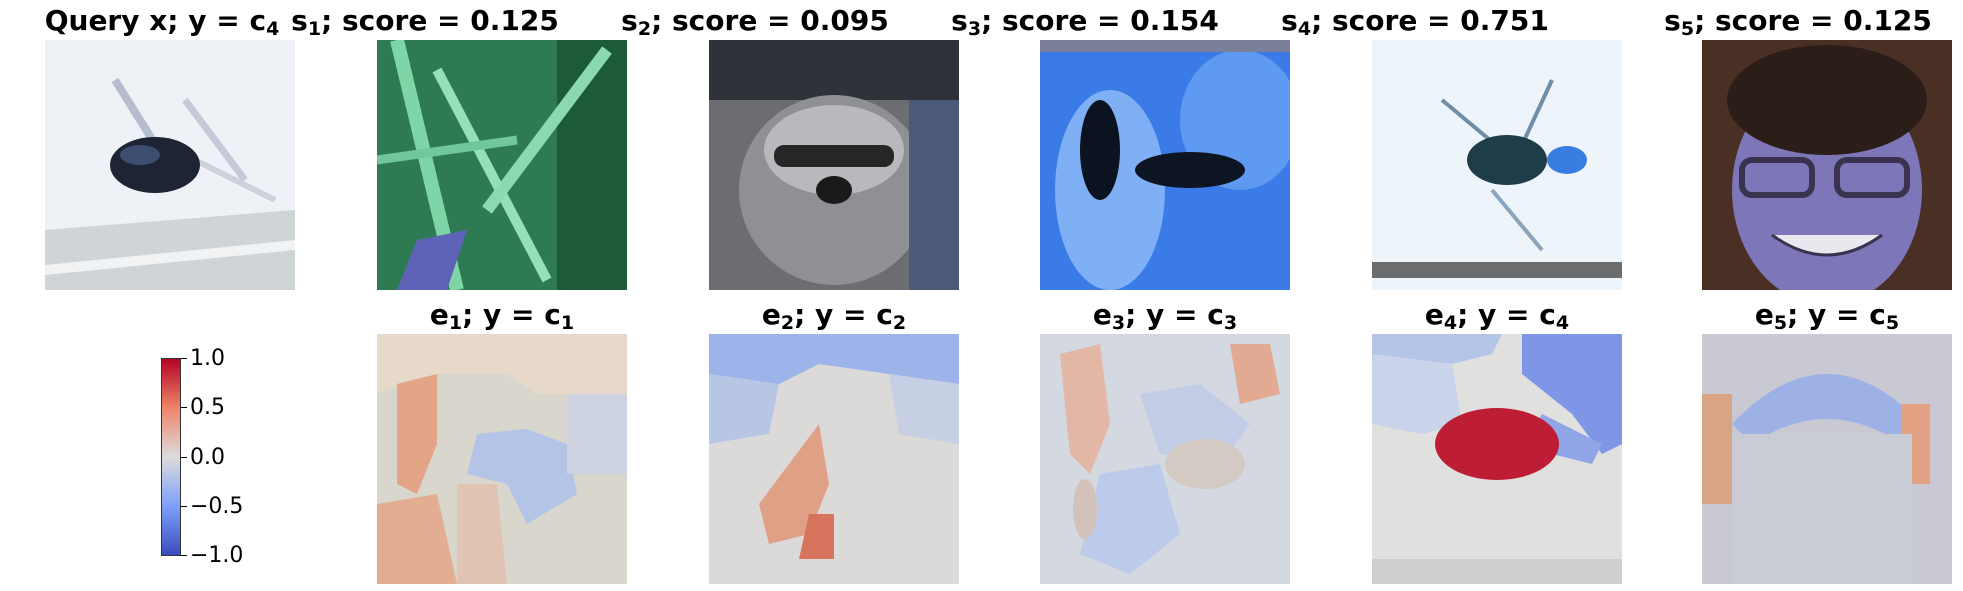 Image resolution: width=1963 pixels, height=591 pixels. Describe the element at coordinates (207, 358) in the screenshot. I see `colorbar-tick-label: 1.0` at that location.